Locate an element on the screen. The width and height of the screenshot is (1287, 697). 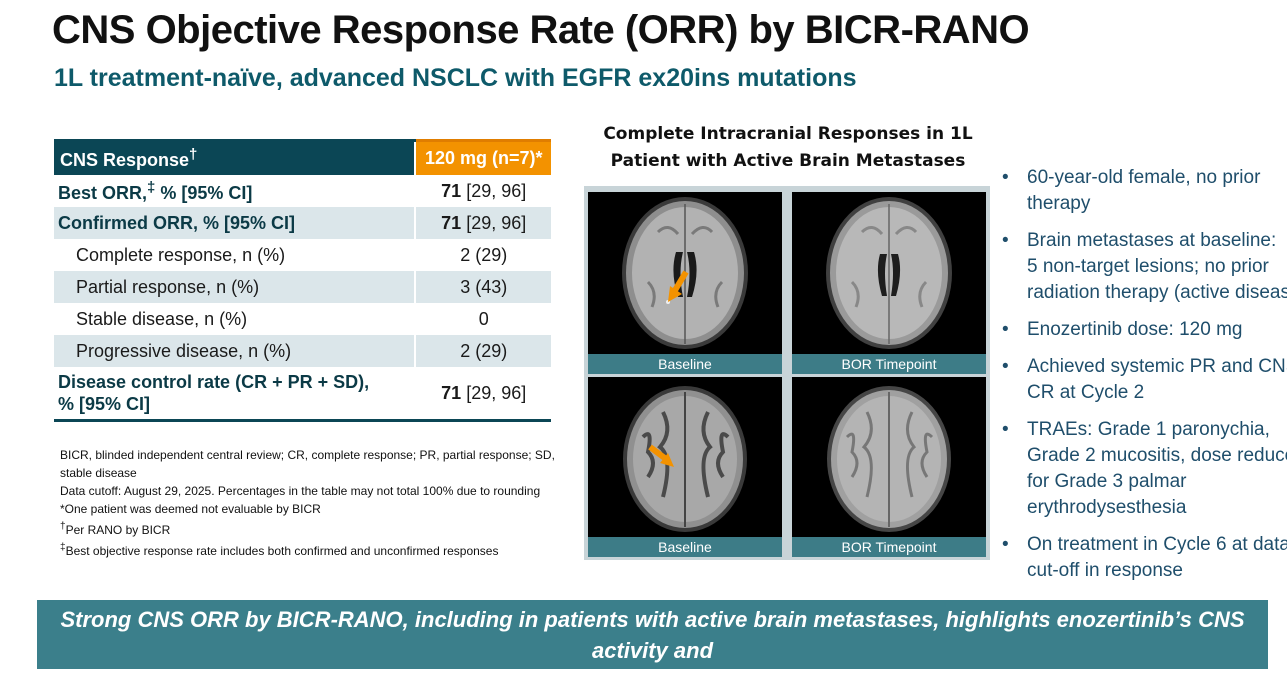
mri-baseline-ventricles: Baseline is located at coordinates (685, 283).